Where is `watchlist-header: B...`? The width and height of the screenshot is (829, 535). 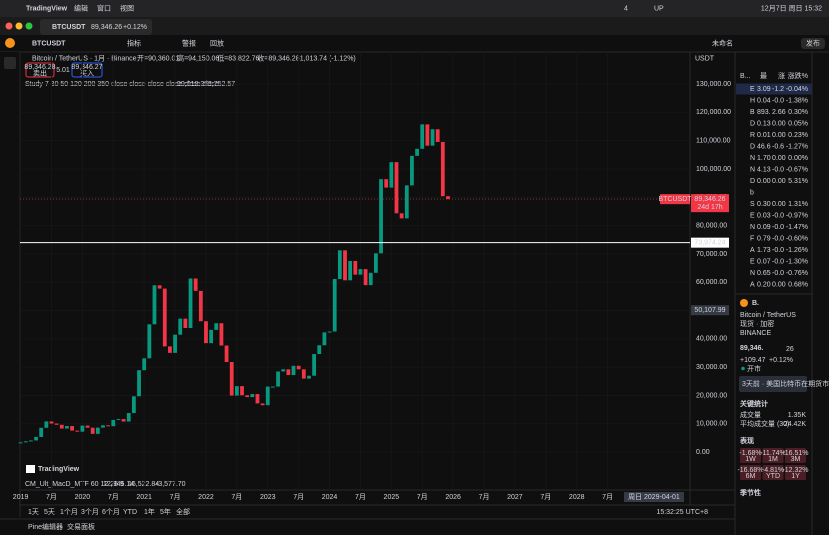
watchlist-header: B... is located at coordinates (745, 76).